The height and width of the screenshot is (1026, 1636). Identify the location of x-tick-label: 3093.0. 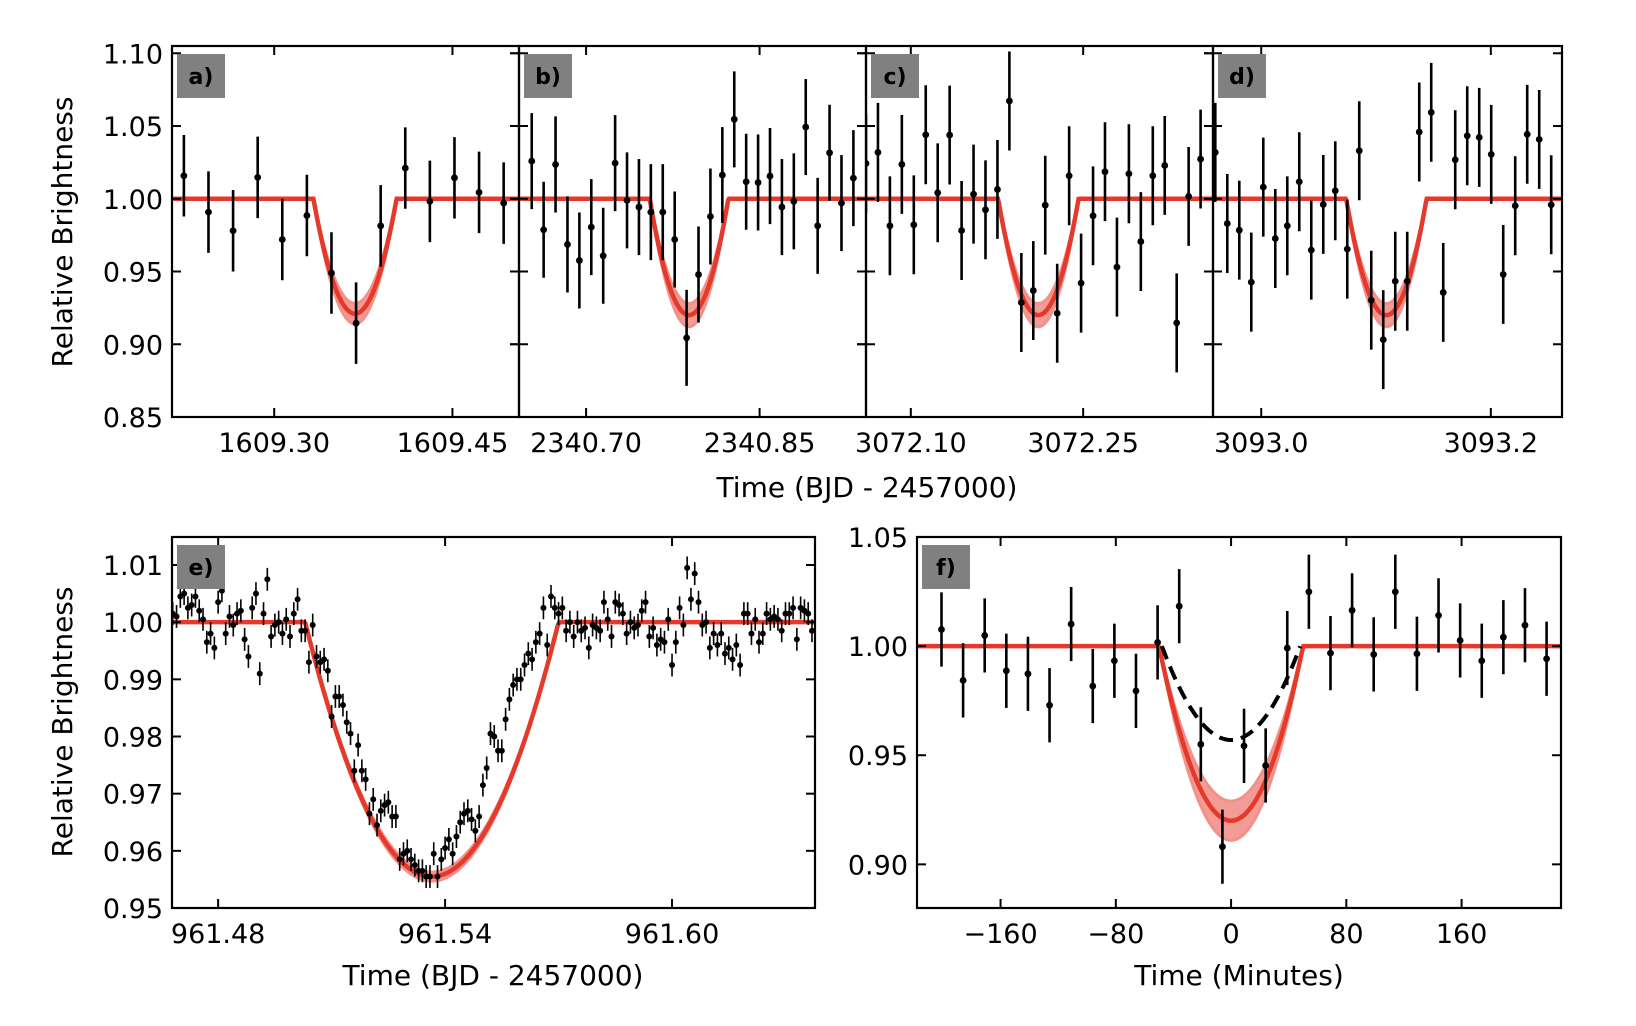
(1261, 443).